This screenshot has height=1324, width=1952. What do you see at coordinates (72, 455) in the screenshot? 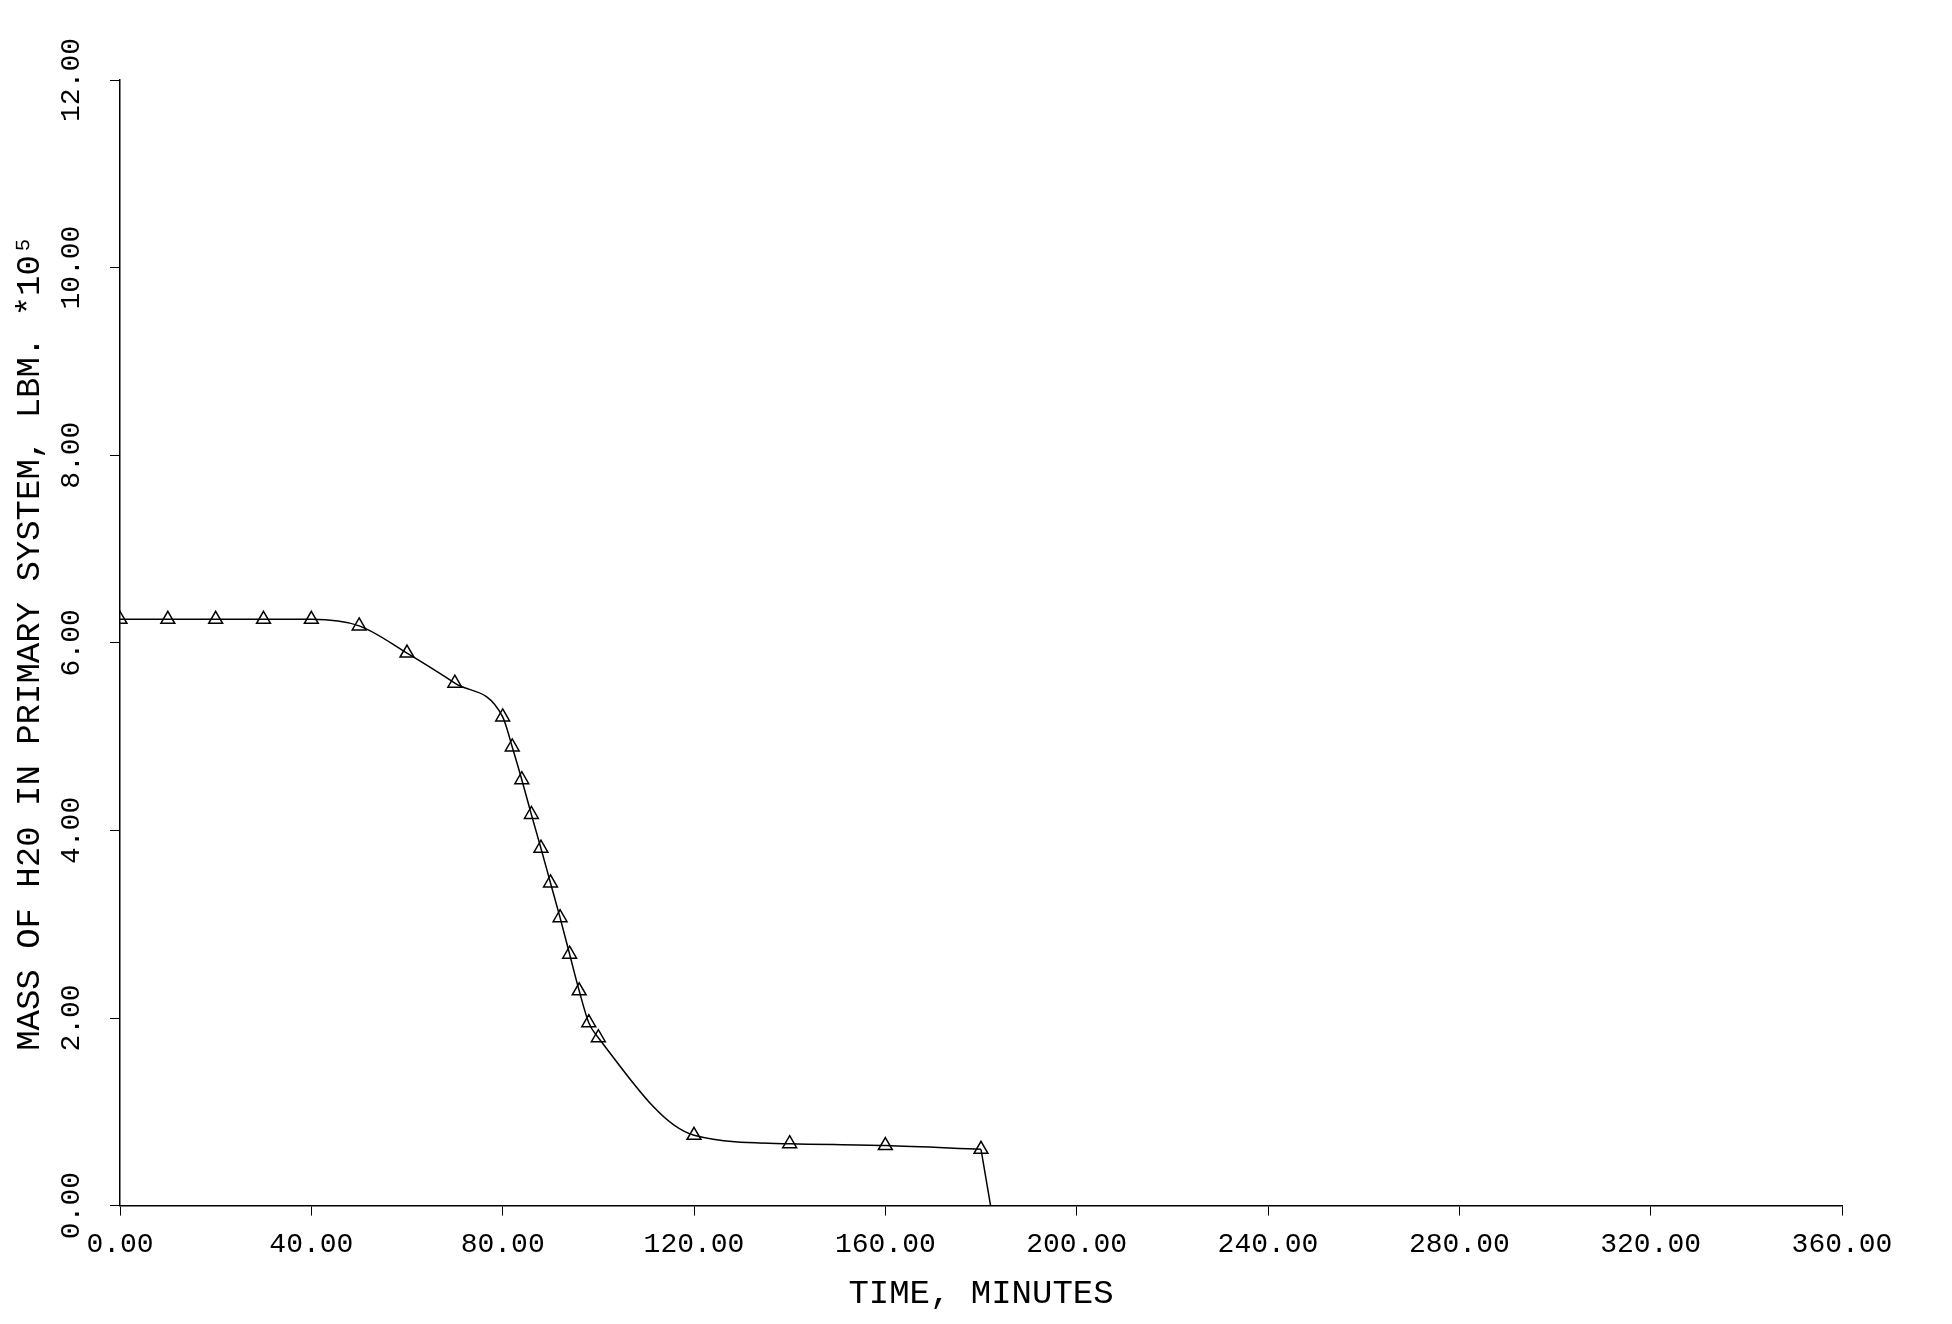
I see `y-tick-label: 8.00` at bounding box center [72, 455].